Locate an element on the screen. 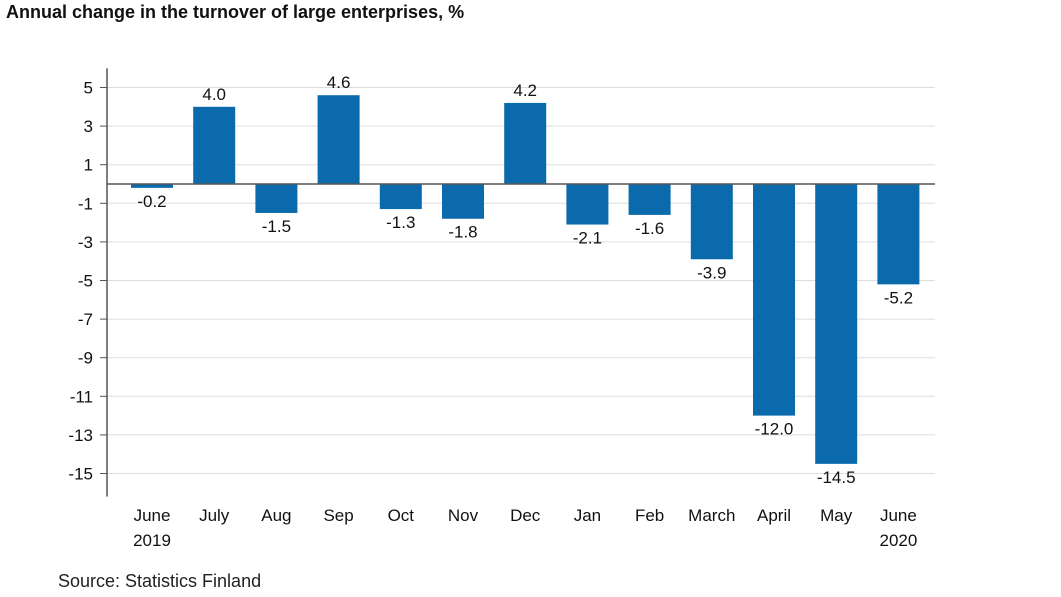  x-category-label: Dec is located at coordinates (525, 515).